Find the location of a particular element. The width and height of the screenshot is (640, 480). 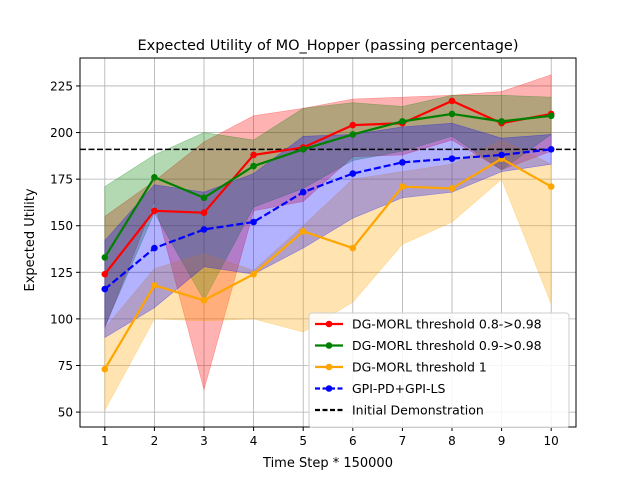

legend-box is located at coordinates (439, 370).